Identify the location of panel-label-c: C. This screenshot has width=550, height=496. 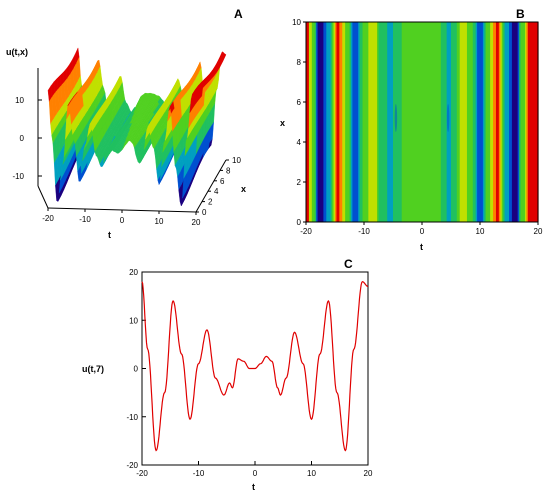
(348, 264).